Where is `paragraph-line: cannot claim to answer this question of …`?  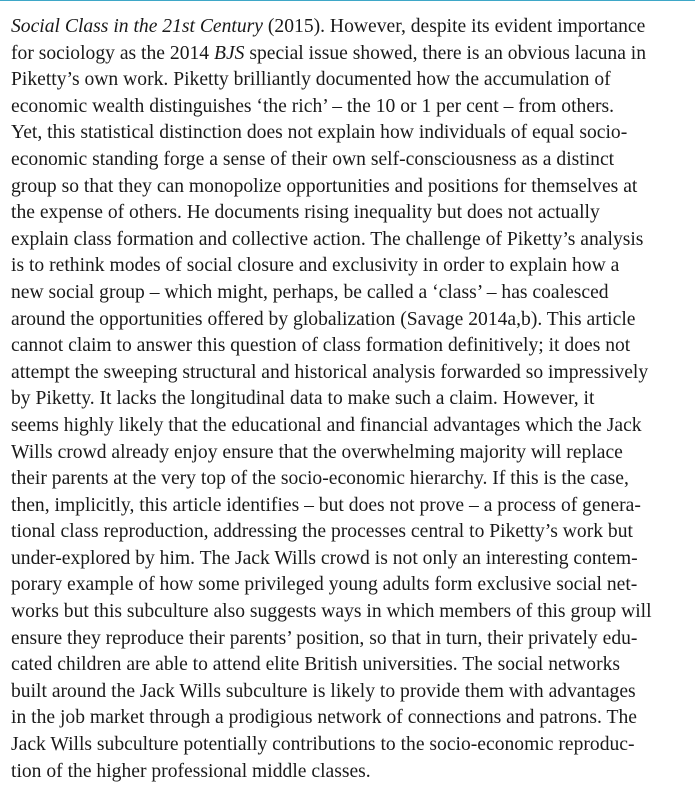 paragraph-line: cannot claim to answer this question of … is located at coordinates (321, 346).